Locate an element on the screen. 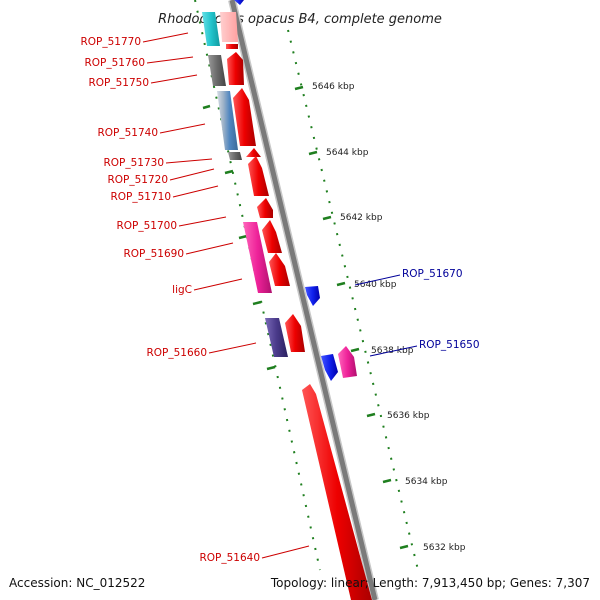 The width and height of the screenshot is (600, 600). gene-ligC is located at coordinates (257, 257).